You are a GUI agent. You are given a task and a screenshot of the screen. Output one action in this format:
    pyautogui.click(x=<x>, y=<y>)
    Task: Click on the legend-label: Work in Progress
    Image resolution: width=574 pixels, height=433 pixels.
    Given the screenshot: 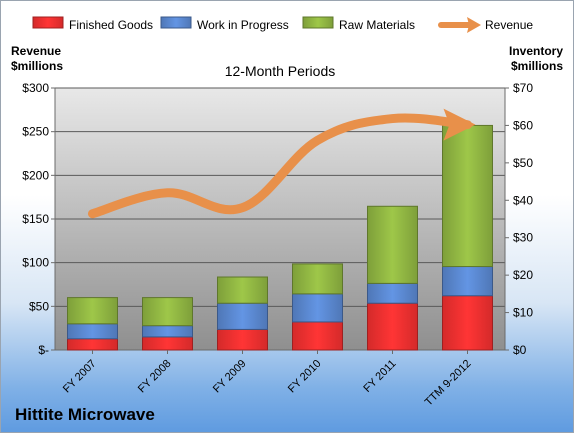 What is the action you would take?
    pyautogui.click(x=243, y=25)
    